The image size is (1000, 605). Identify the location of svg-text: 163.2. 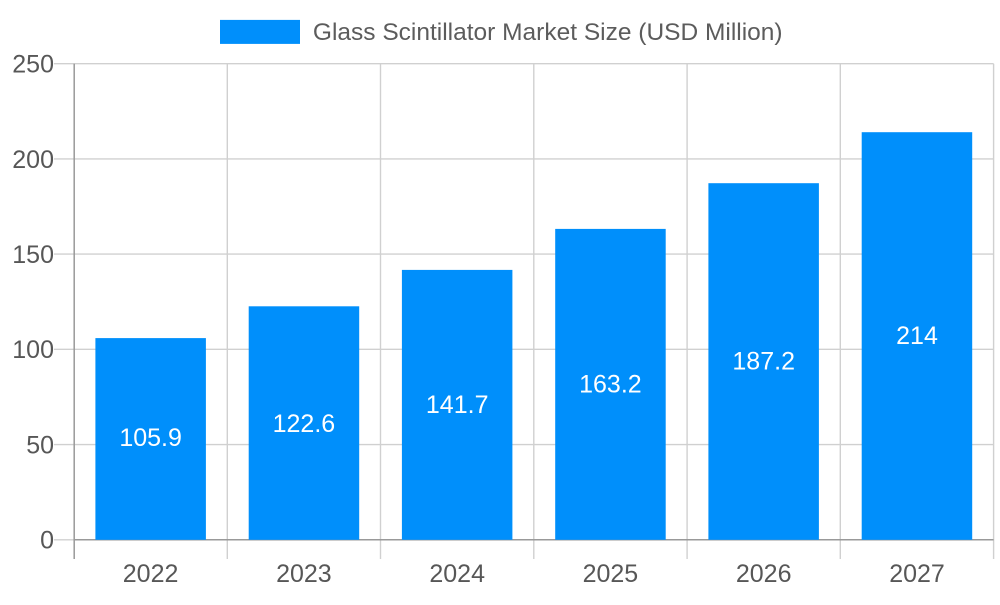
(610, 384).